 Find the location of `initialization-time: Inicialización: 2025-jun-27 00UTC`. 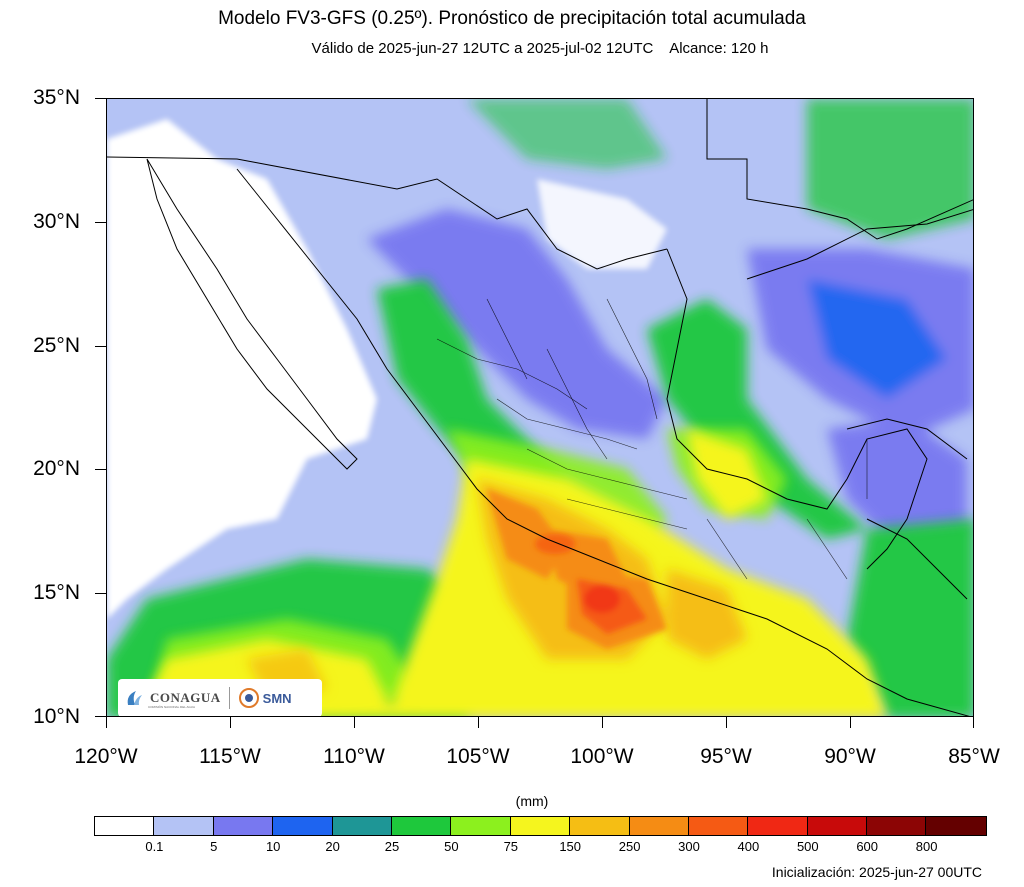

initialization-time: Inicialización: 2025-jun-27 00UTC is located at coordinates (876, 872).